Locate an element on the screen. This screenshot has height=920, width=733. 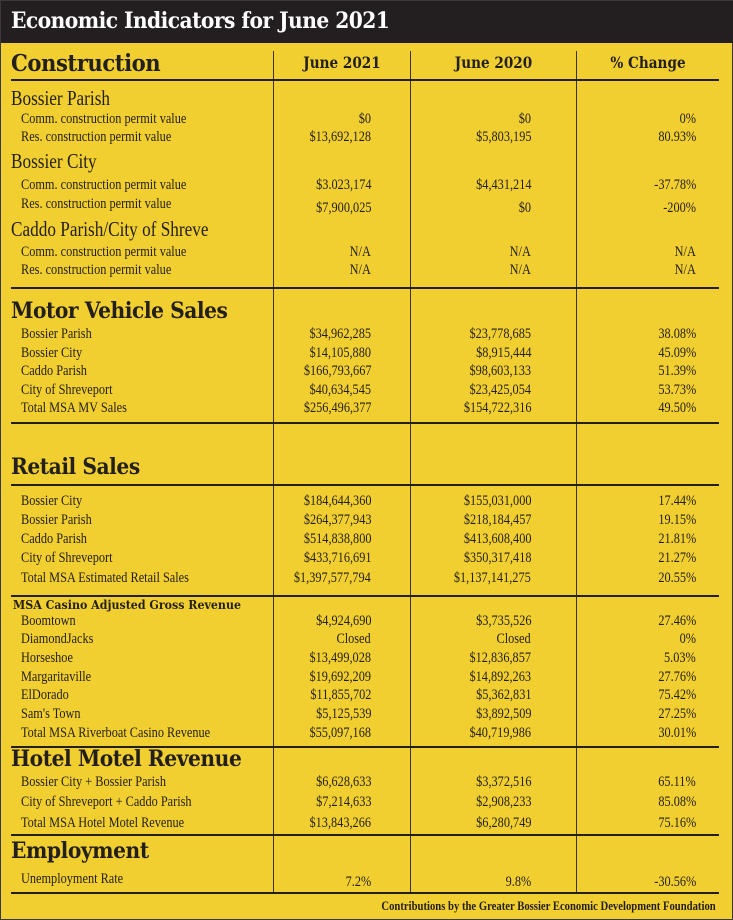
value-june-2021: $4,924,690 is located at coordinates (343, 621).